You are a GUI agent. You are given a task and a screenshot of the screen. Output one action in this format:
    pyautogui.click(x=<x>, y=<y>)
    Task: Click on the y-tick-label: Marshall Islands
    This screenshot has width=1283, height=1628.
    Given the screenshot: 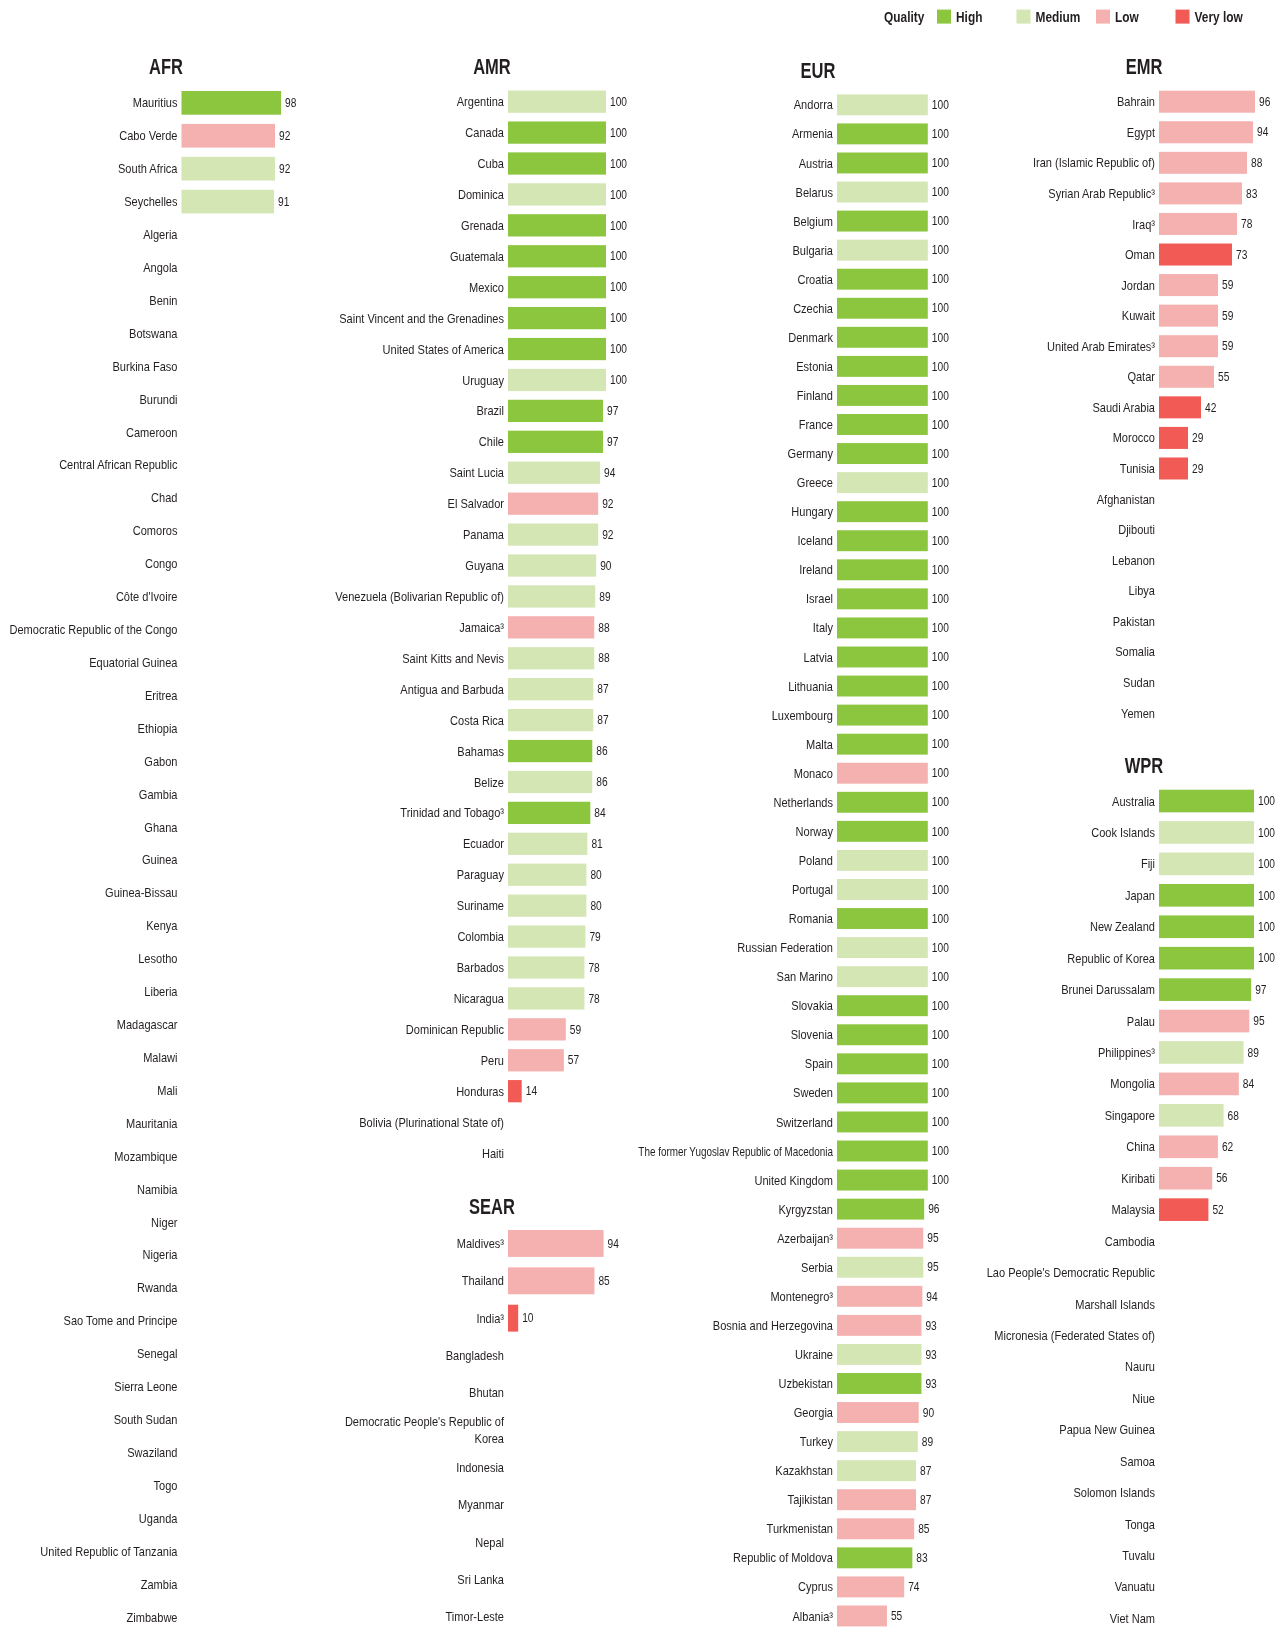 What is the action you would take?
    pyautogui.click(x=1115, y=1304)
    